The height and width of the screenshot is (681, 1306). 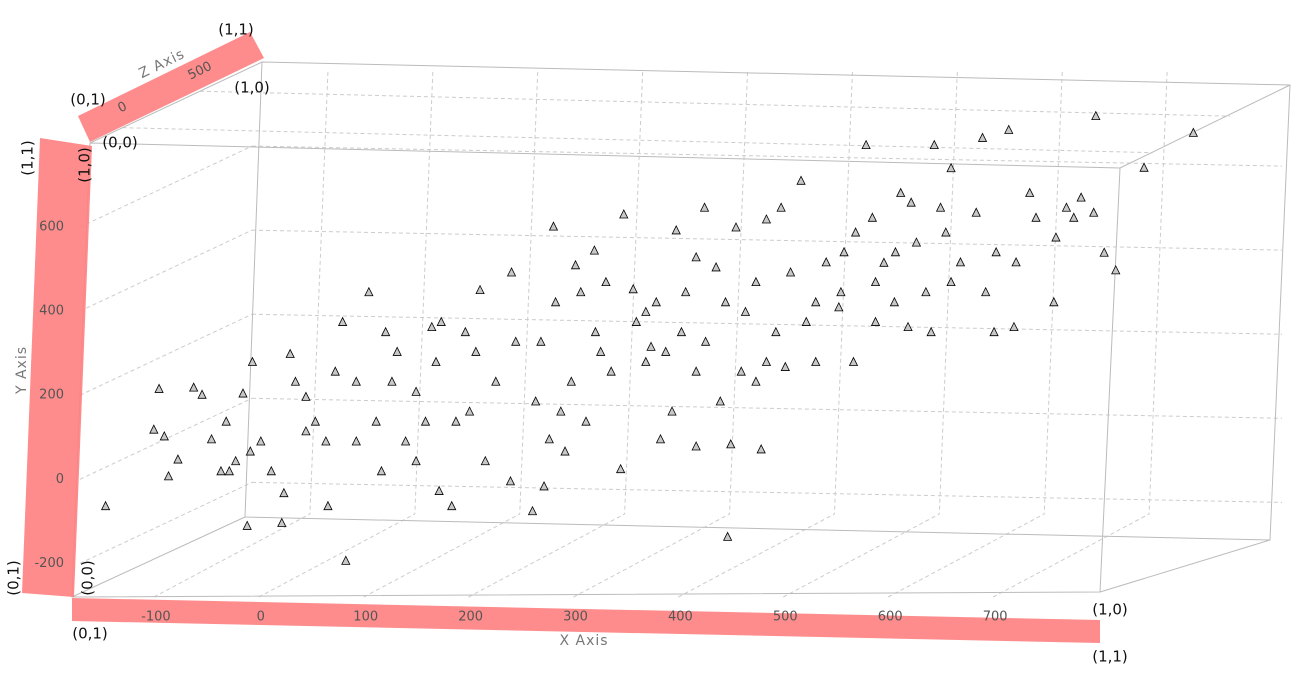 I want to click on x-tick-label: -100, so click(x=156, y=617).